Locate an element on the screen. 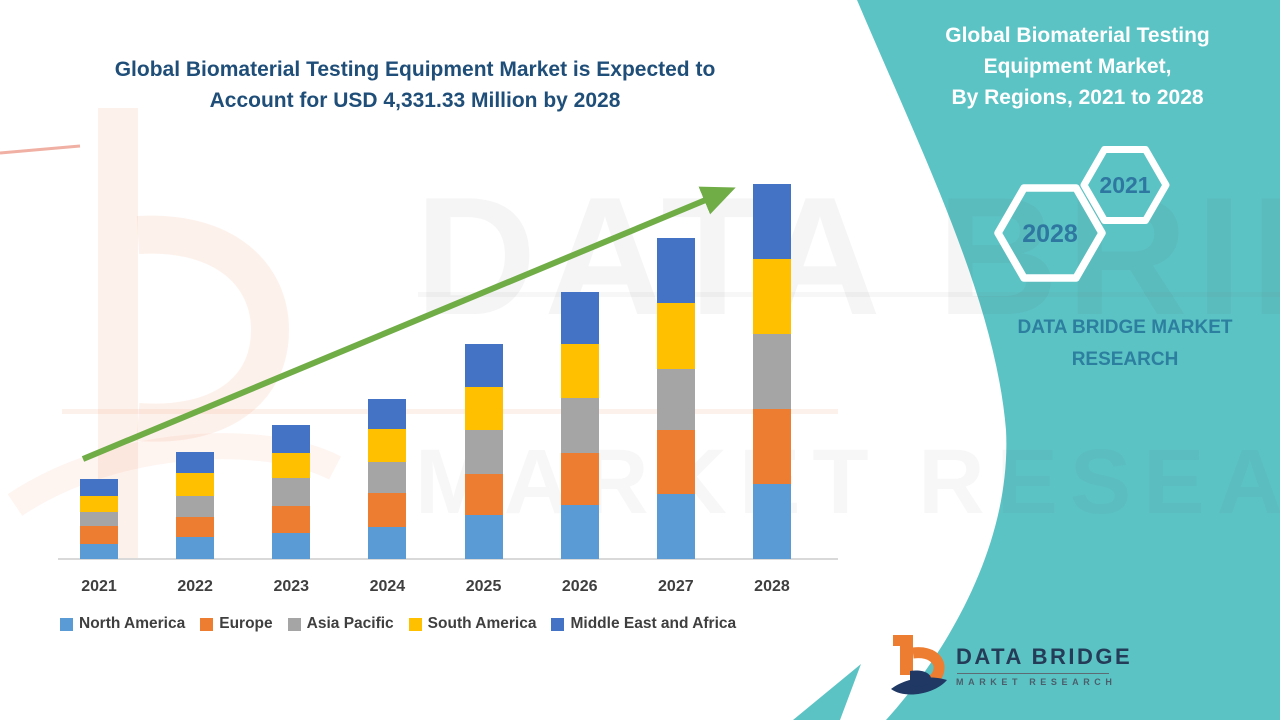 The height and width of the screenshot is (720, 1280). watermark-pink-line is located at coordinates (450, 411).